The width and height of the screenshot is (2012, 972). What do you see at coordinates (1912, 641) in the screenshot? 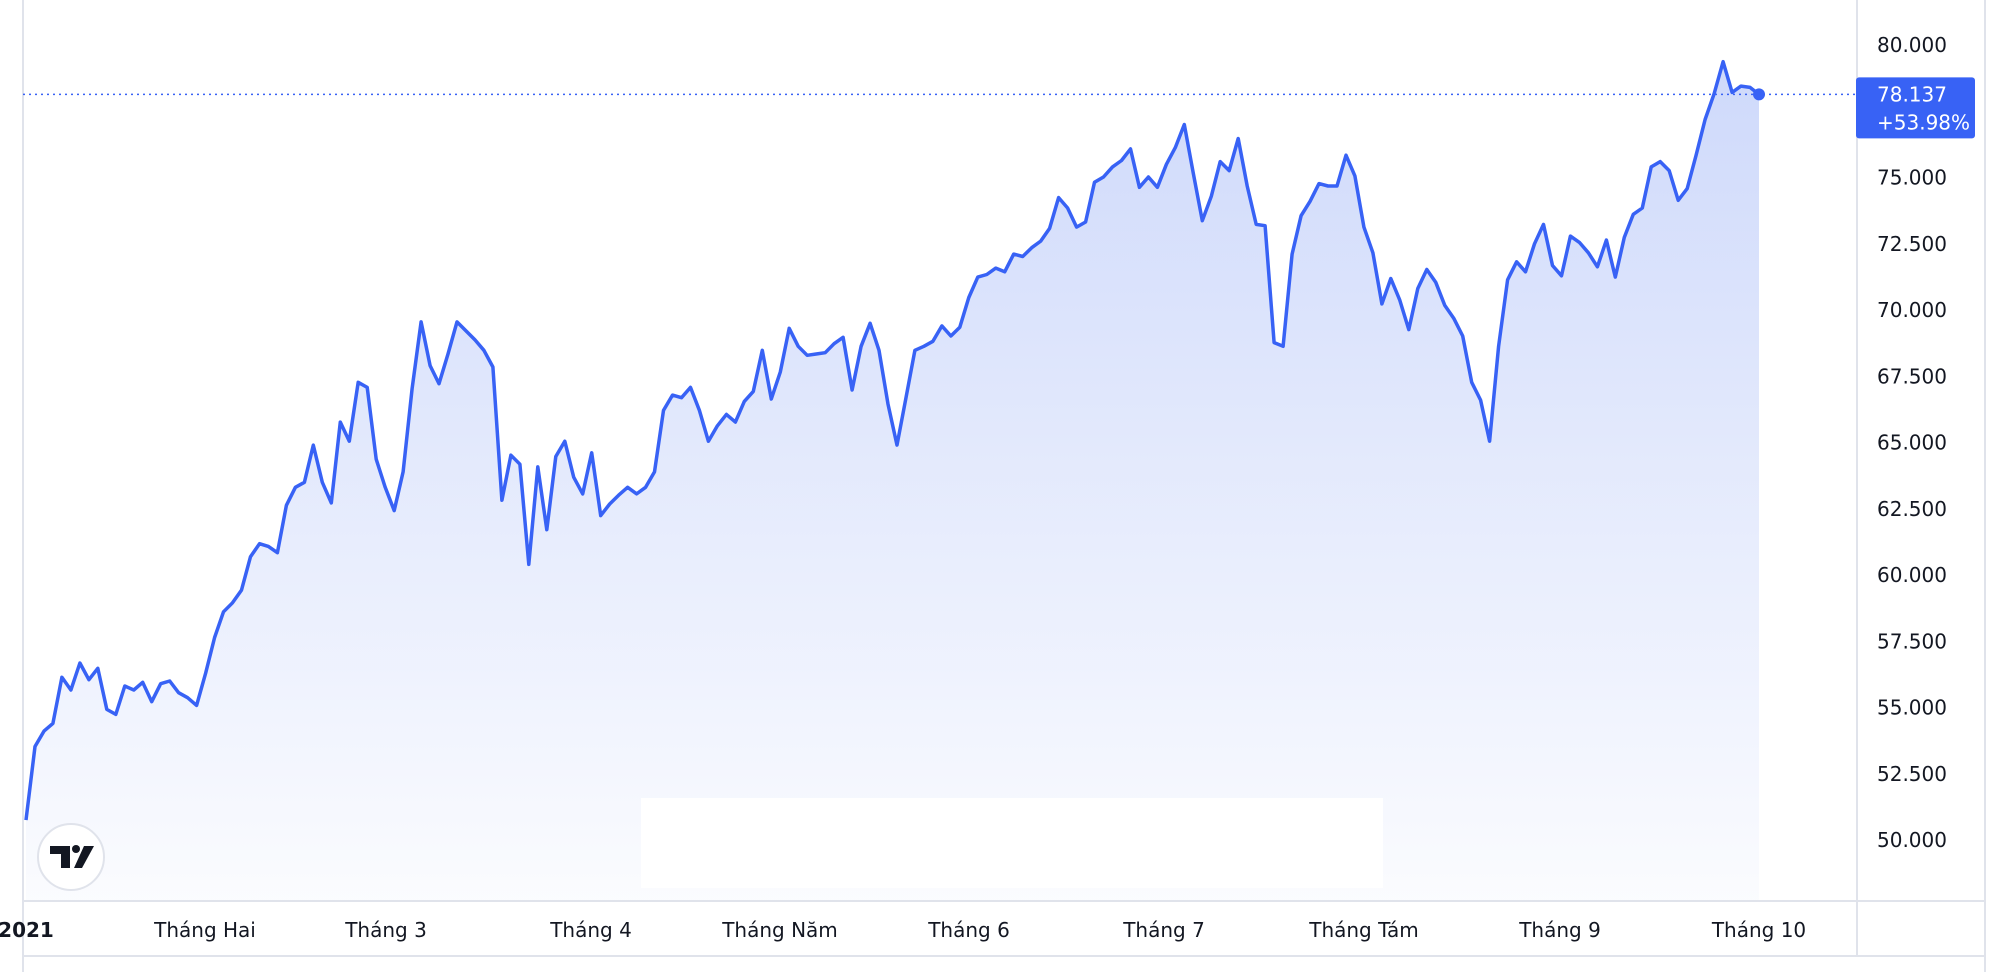
I see `y-tick-label: 57.500` at bounding box center [1912, 641].